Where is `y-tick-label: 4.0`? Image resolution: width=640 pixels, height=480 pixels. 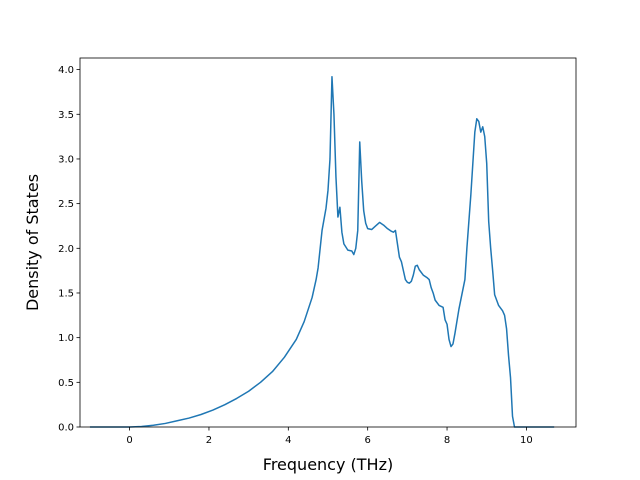 y-tick-label: 4.0 is located at coordinates (66, 70).